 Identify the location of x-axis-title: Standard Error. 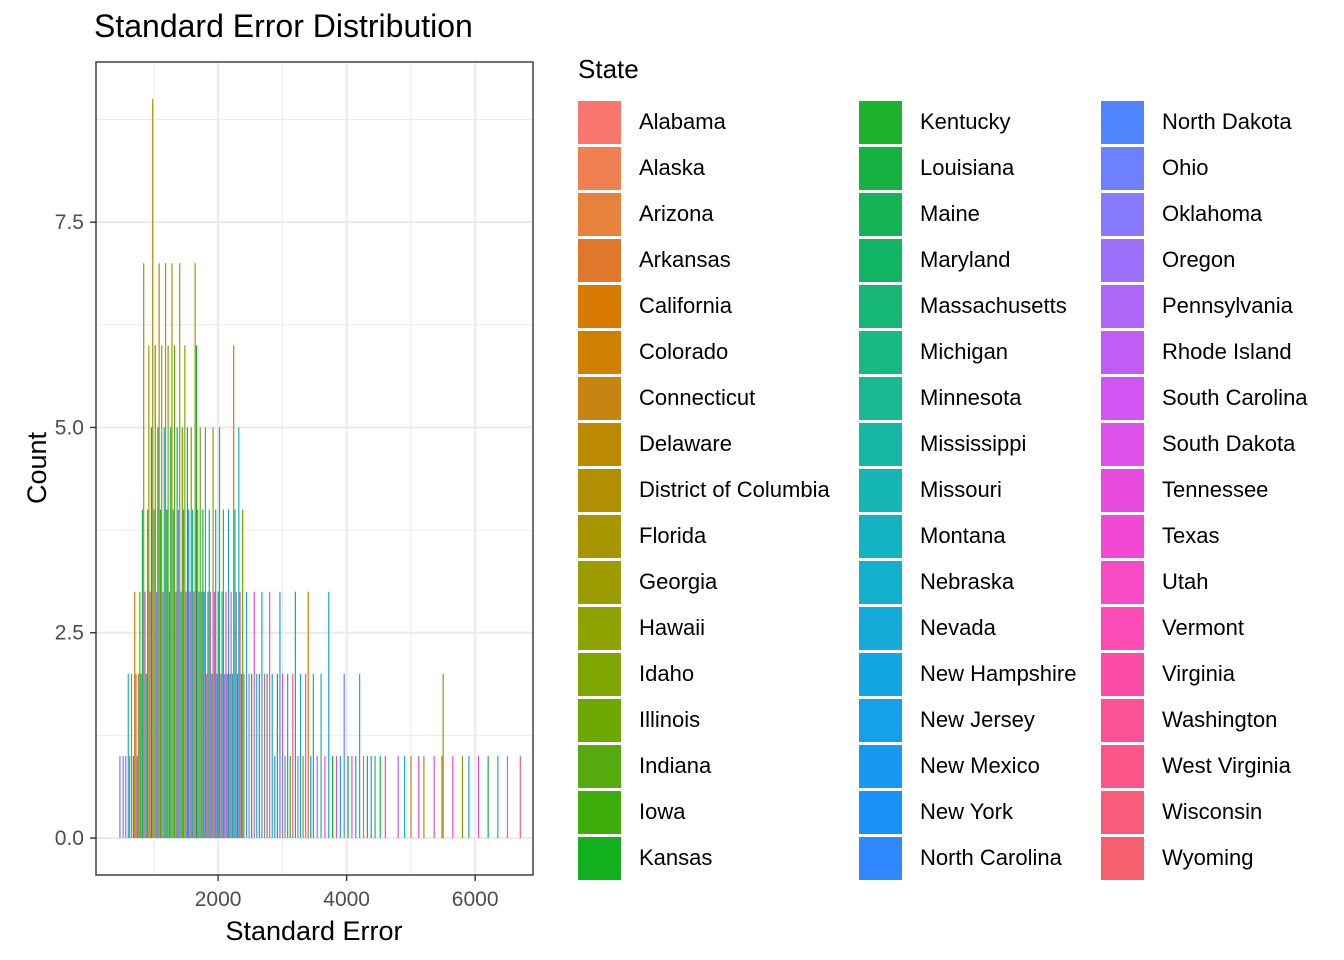
(313, 931).